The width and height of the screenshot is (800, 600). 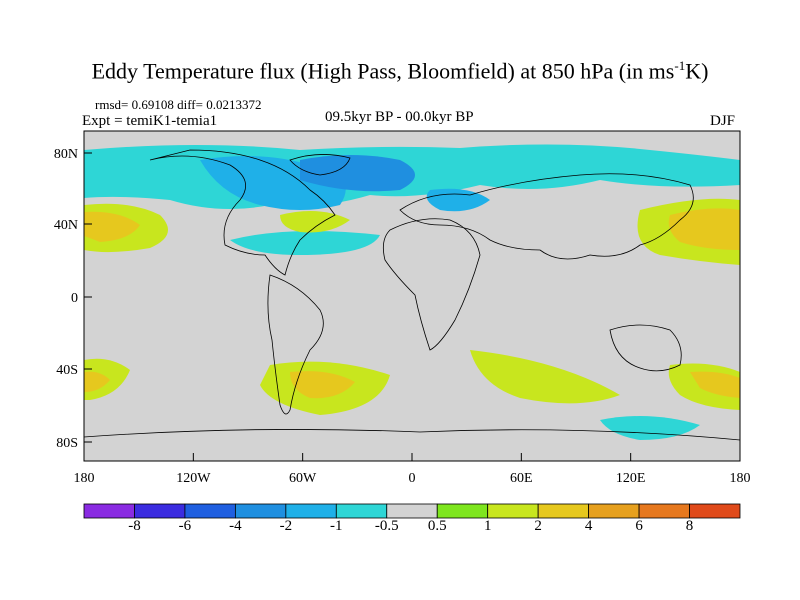 I want to click on colorbar-label: -0.5, so click(x=386, y=526).